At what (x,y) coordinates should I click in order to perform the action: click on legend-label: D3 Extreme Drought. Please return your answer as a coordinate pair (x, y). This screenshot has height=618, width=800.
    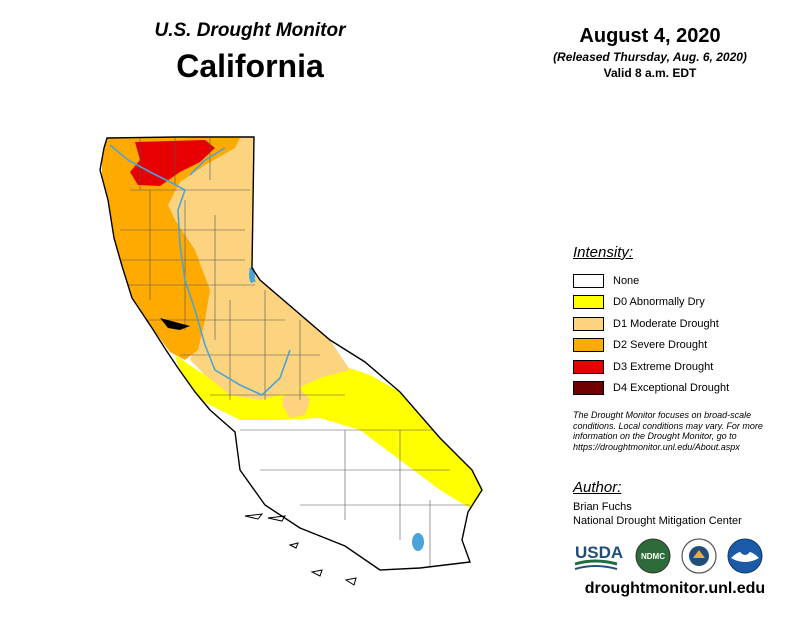
    Looking at the image, I should click on (663, 366).